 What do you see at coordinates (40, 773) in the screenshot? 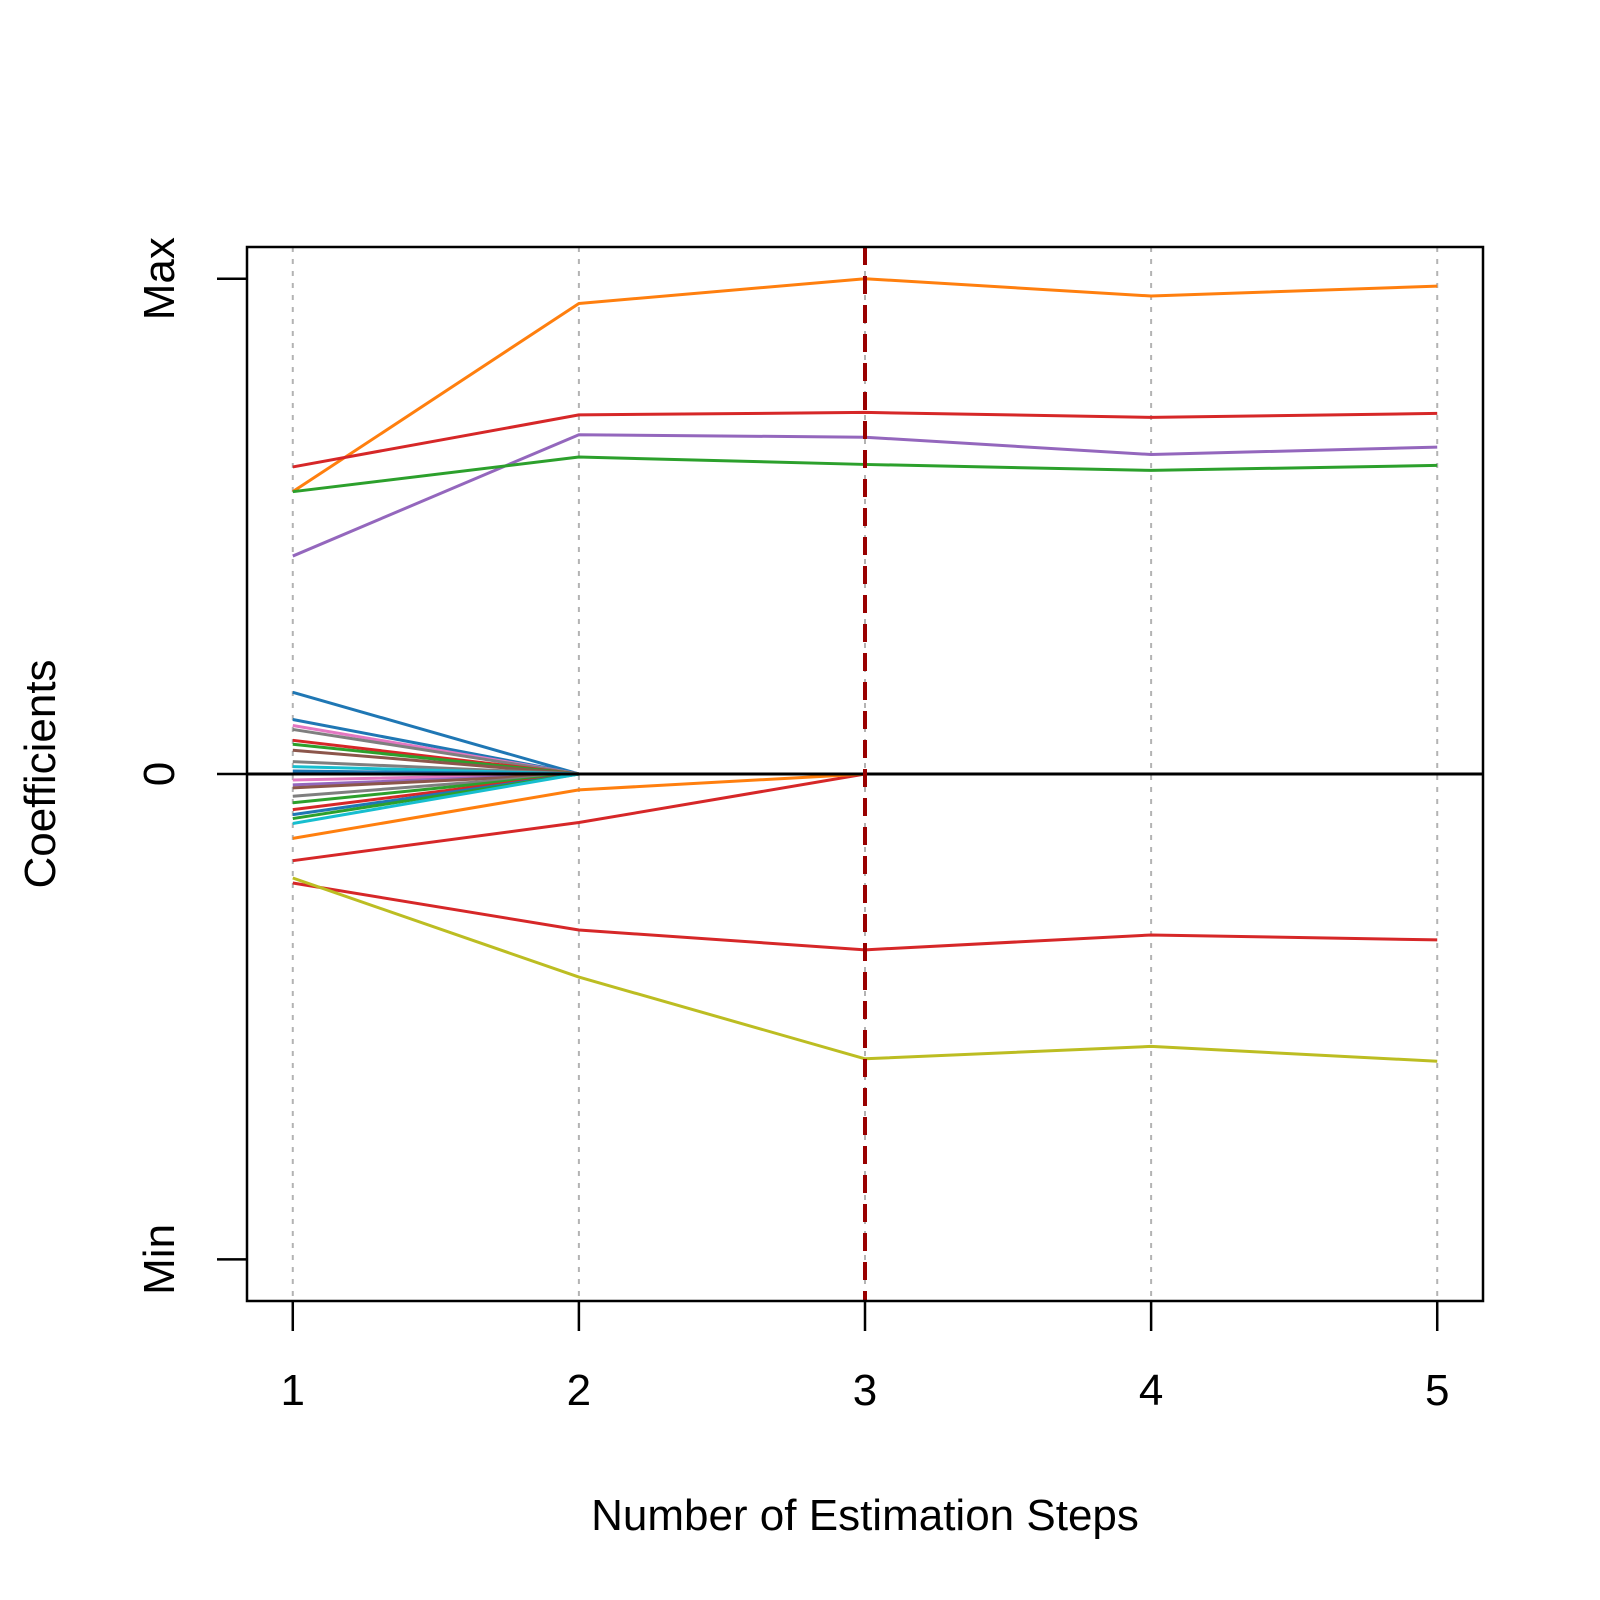
I see `y-axis-title: Coefficients` at bounding box center [40, 773].